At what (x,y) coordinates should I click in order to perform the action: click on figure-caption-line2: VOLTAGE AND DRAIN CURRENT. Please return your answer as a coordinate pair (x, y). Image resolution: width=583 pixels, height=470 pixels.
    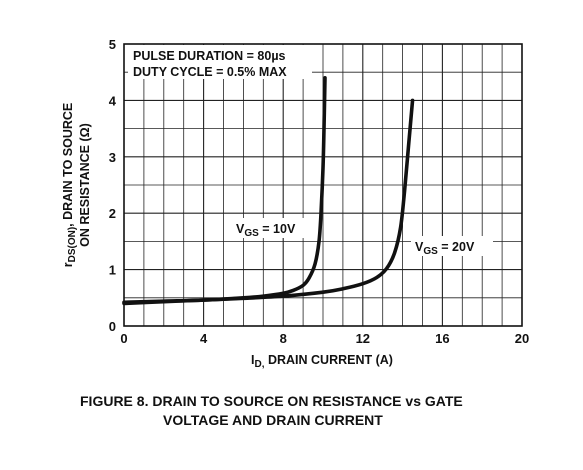
    Looking at the image, I should click on (273, 420).